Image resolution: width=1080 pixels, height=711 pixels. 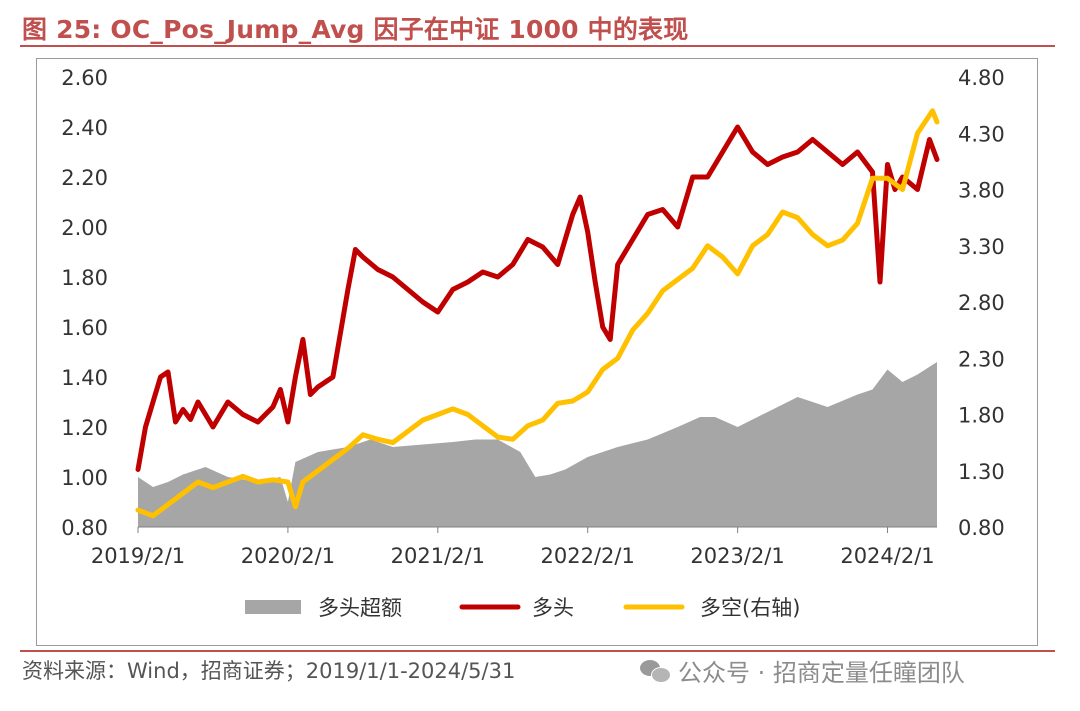 I want to click on y-left-tick-label: 1.20, so click(x=84, y=428).